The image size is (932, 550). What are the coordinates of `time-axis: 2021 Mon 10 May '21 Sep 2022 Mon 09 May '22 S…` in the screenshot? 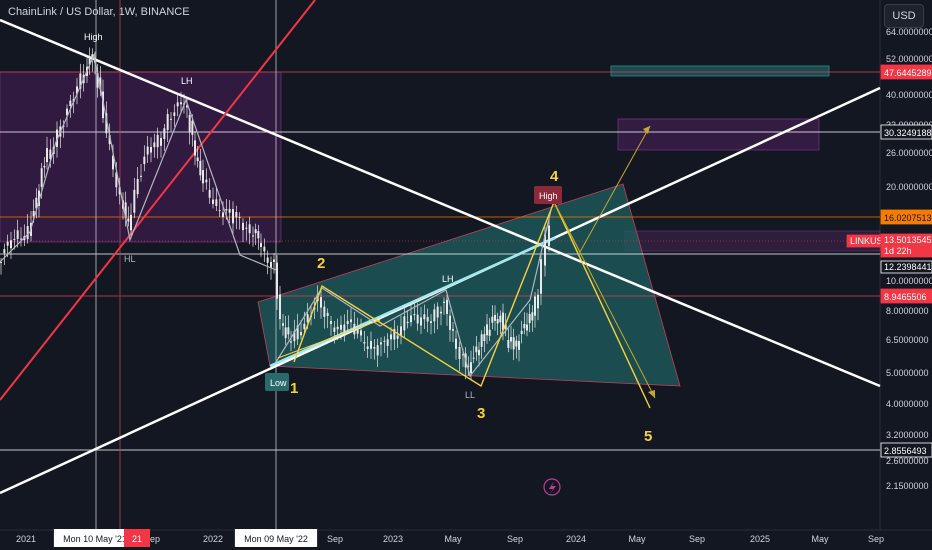 It's located at (450, 538).